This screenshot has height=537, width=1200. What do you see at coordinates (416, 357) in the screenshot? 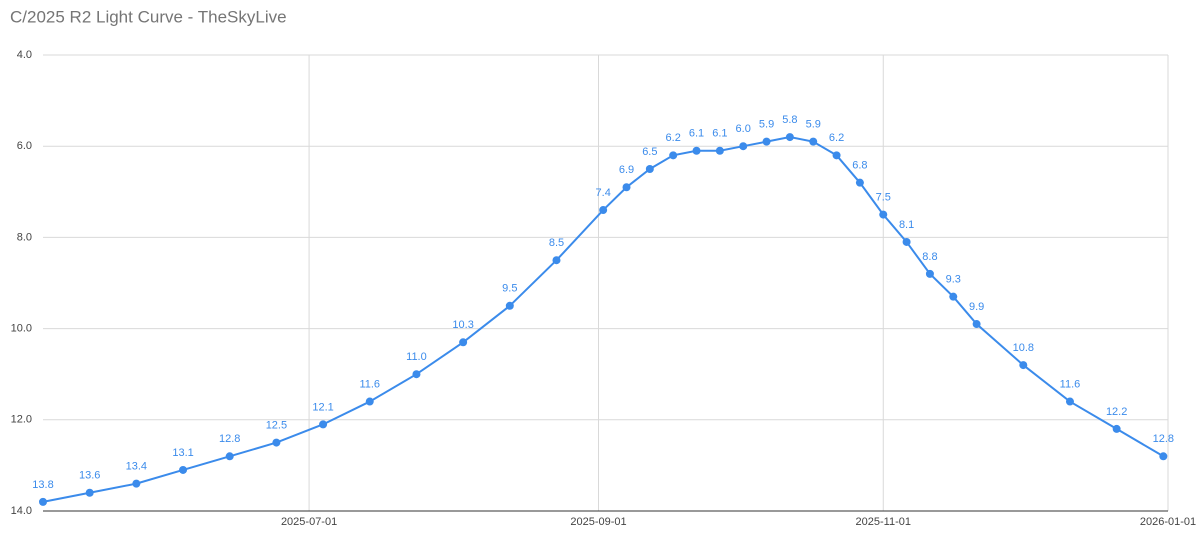
I see `data-label: 11.0` at bounding box center [416, 357].